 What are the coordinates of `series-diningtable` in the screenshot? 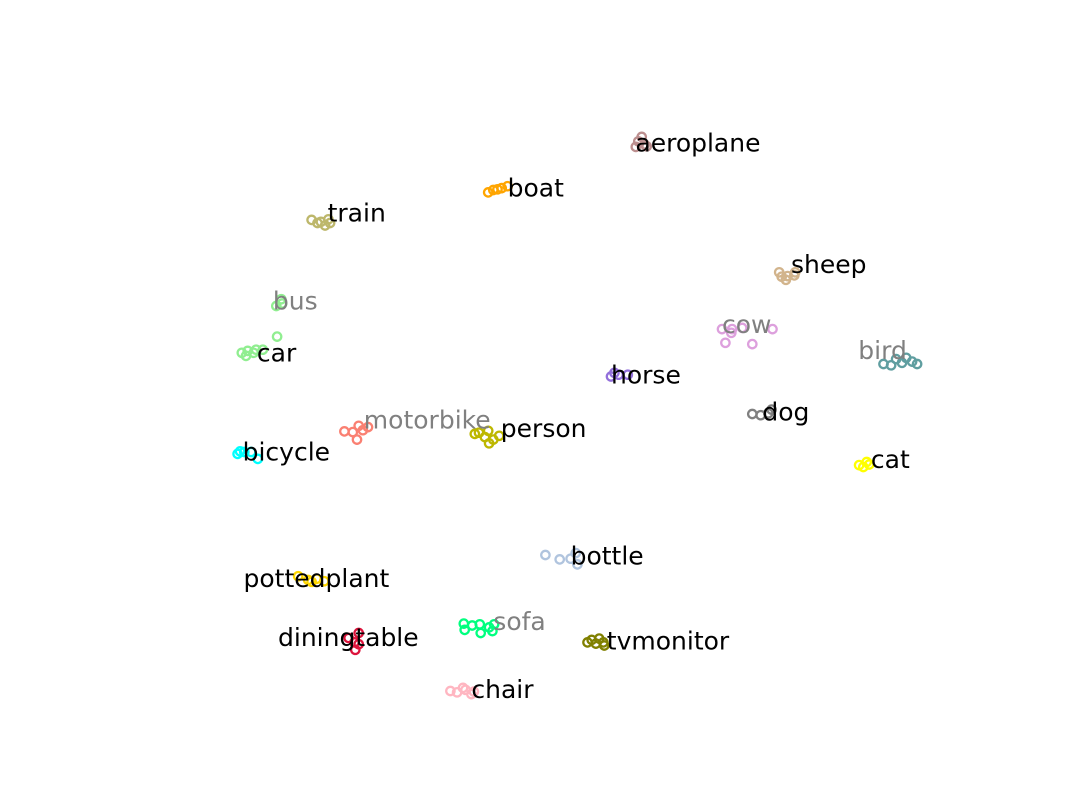 It's located at (354, 641).